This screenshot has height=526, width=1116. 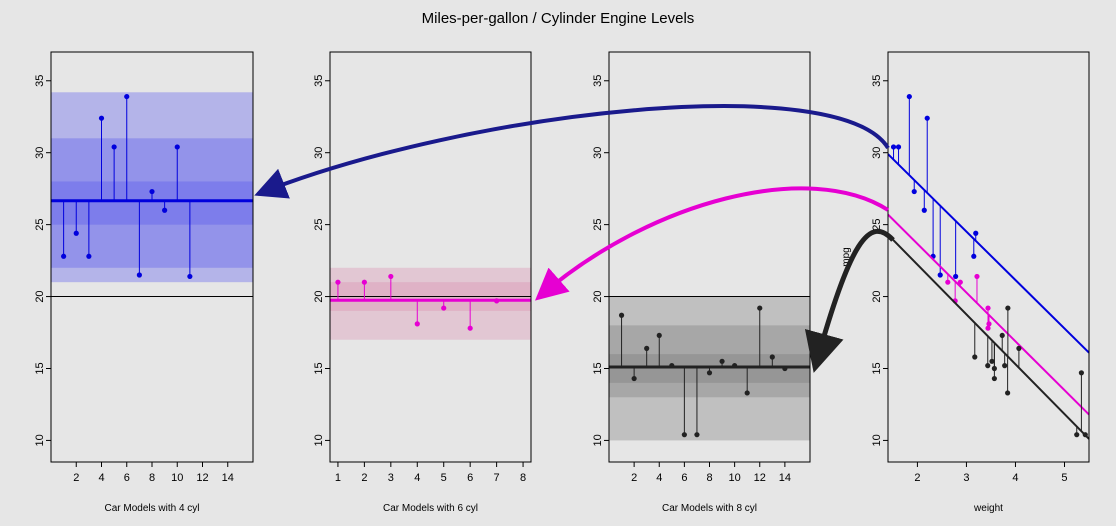 I want to click on plot-frame, so click(x=988, y=257).